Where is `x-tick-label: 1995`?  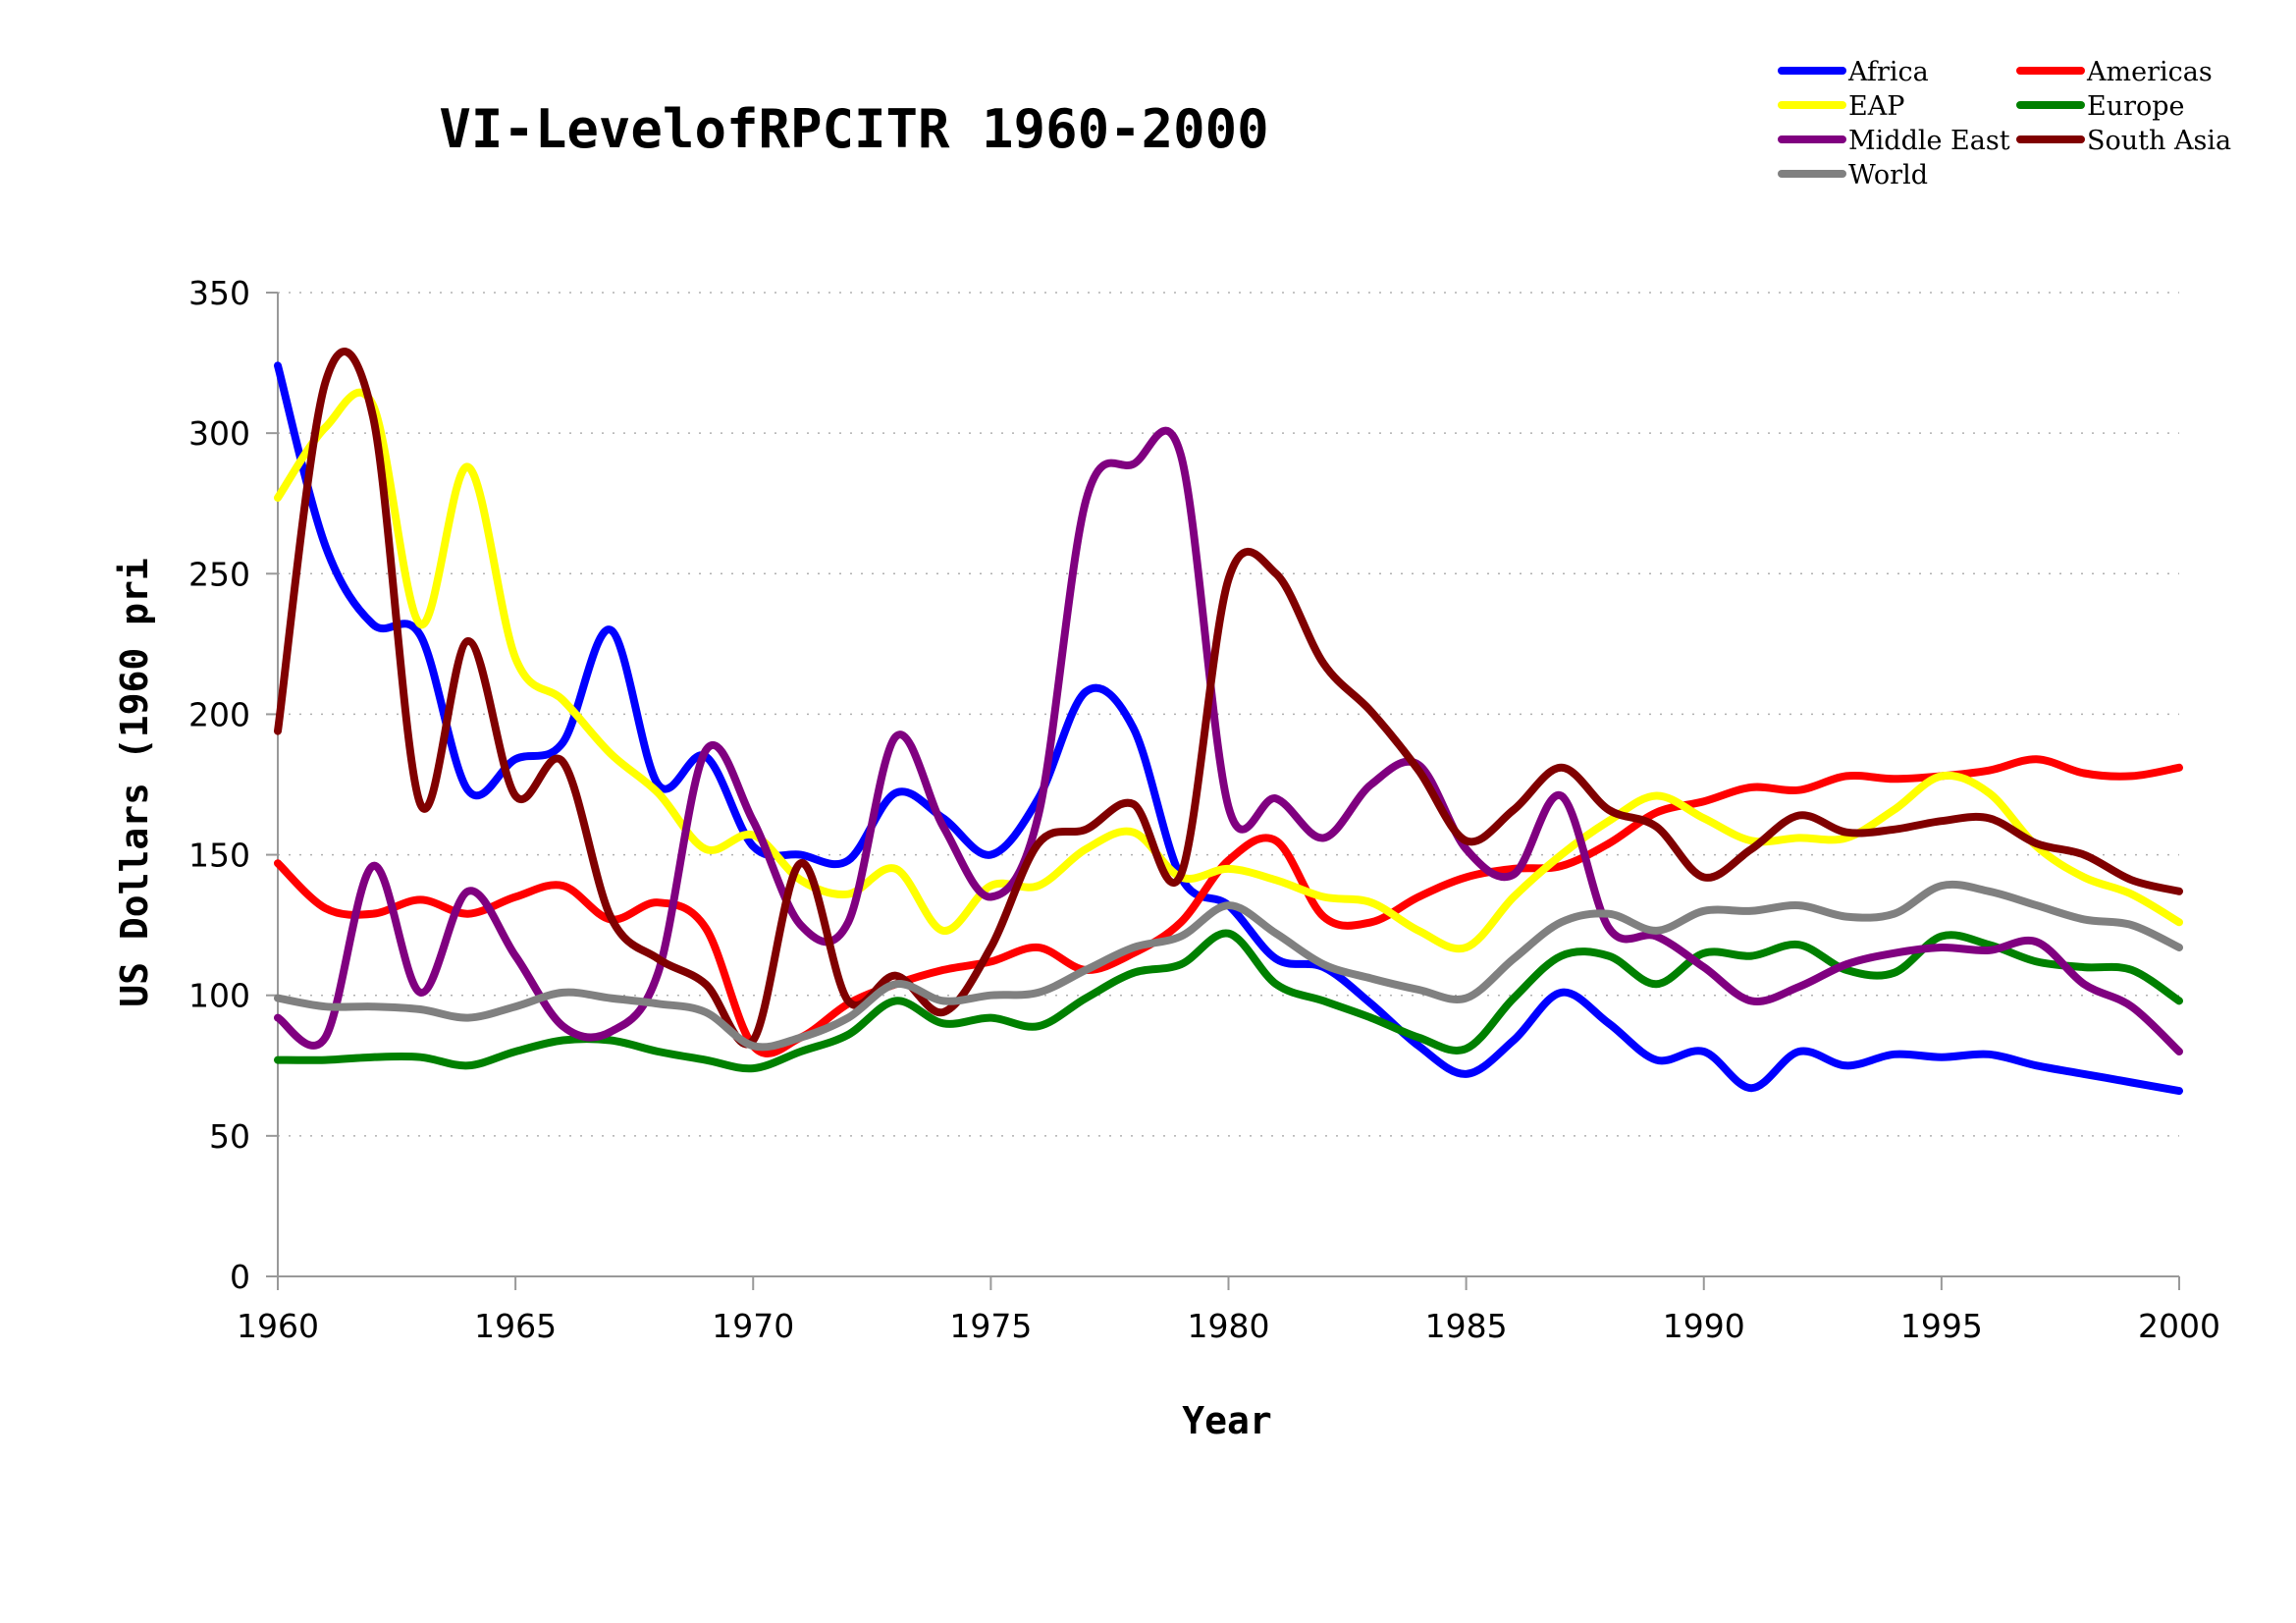
x-tick-label: 1995 is located at coordinates (1941, 1326).